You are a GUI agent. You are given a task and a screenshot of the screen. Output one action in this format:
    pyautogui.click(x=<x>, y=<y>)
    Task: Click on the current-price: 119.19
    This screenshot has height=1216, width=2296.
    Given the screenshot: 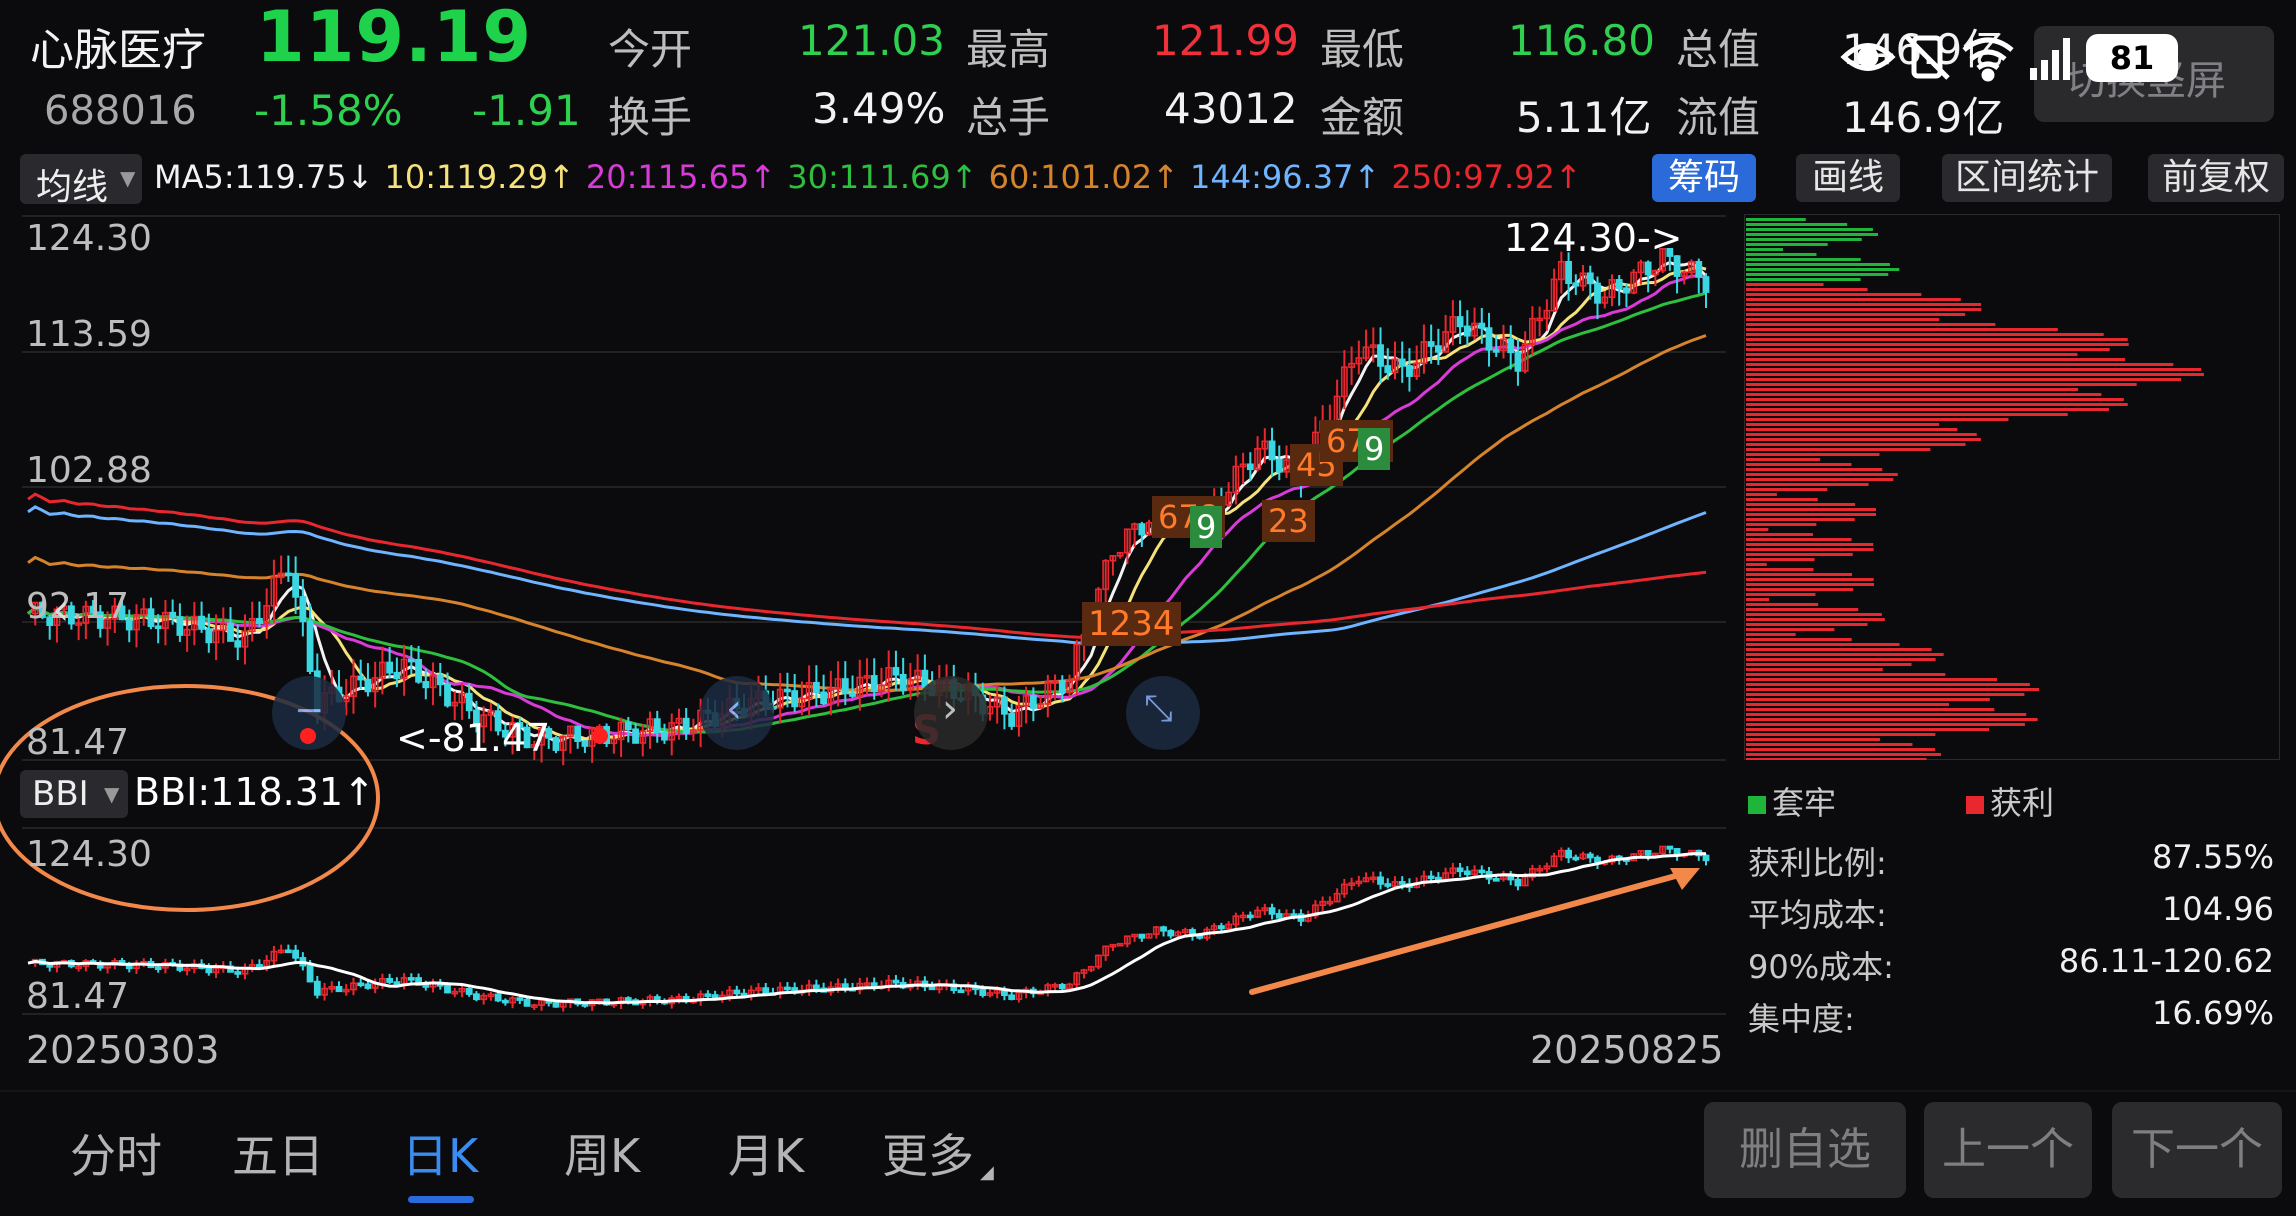 What is the action you would take?
    pyautogui.click(x=394, y=39)
    